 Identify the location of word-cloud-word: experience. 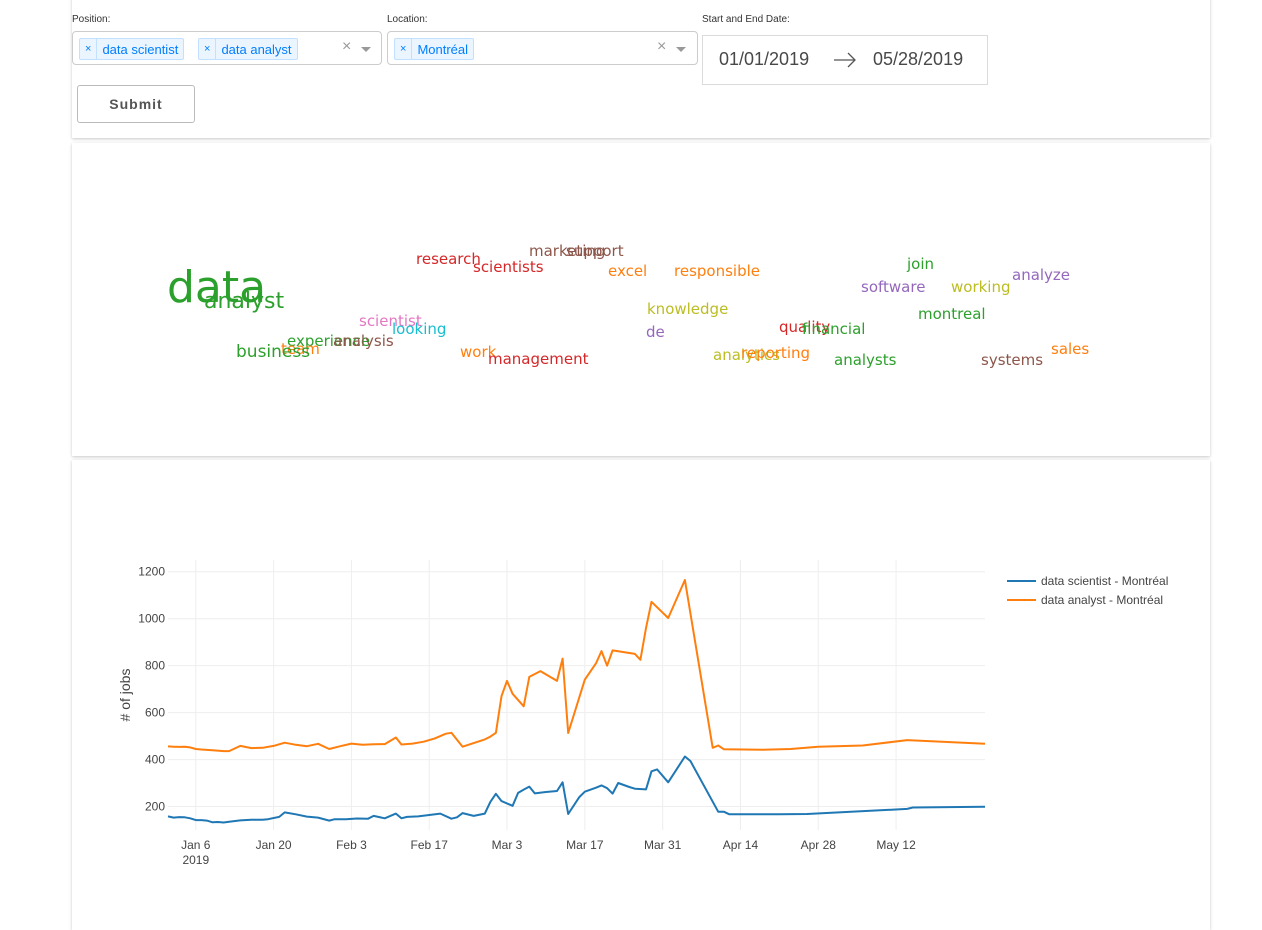
(329, 341).